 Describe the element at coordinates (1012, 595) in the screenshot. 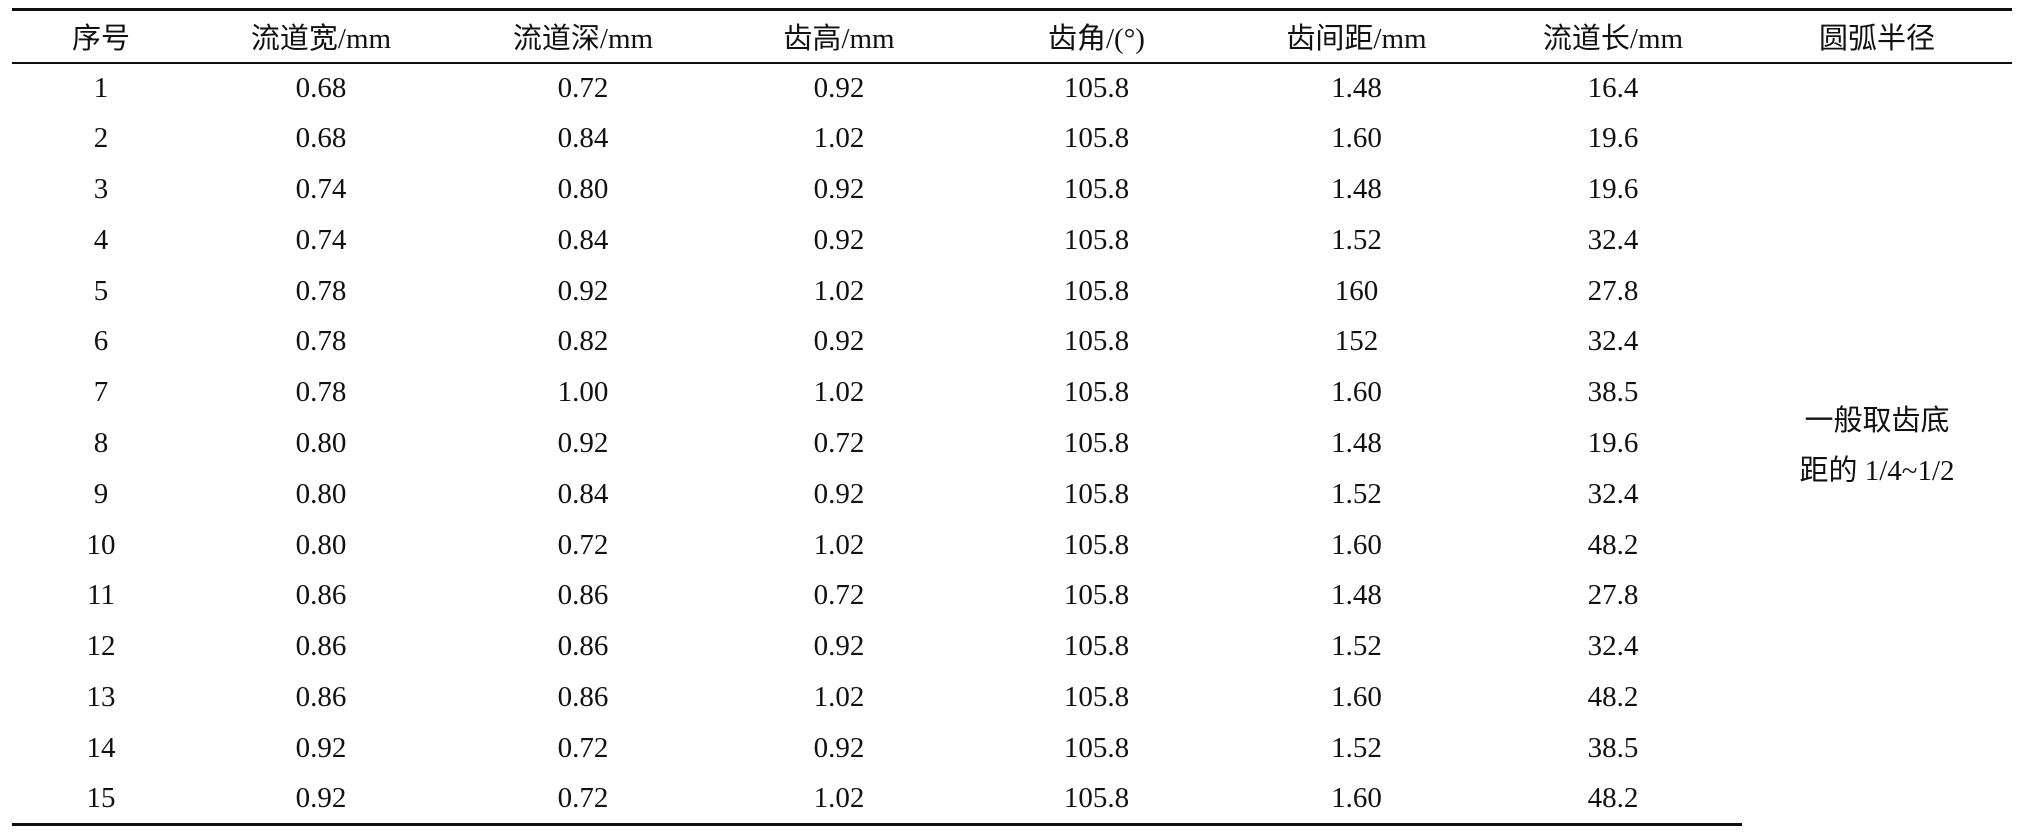

I see `table-row: 11 0.86 0.86 0.72 105.8 1.48 27.8` at that location.